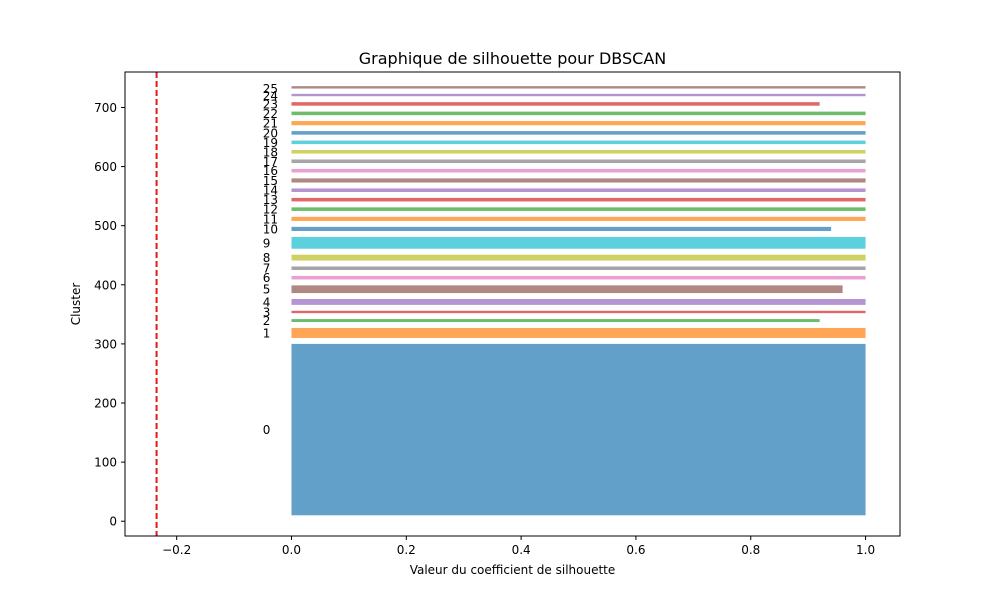 This screenshot has width=1000, height=604. Describe the element at coordinates (105, 344) in the screenshot. I see `y-tick-label: 300` at that location.